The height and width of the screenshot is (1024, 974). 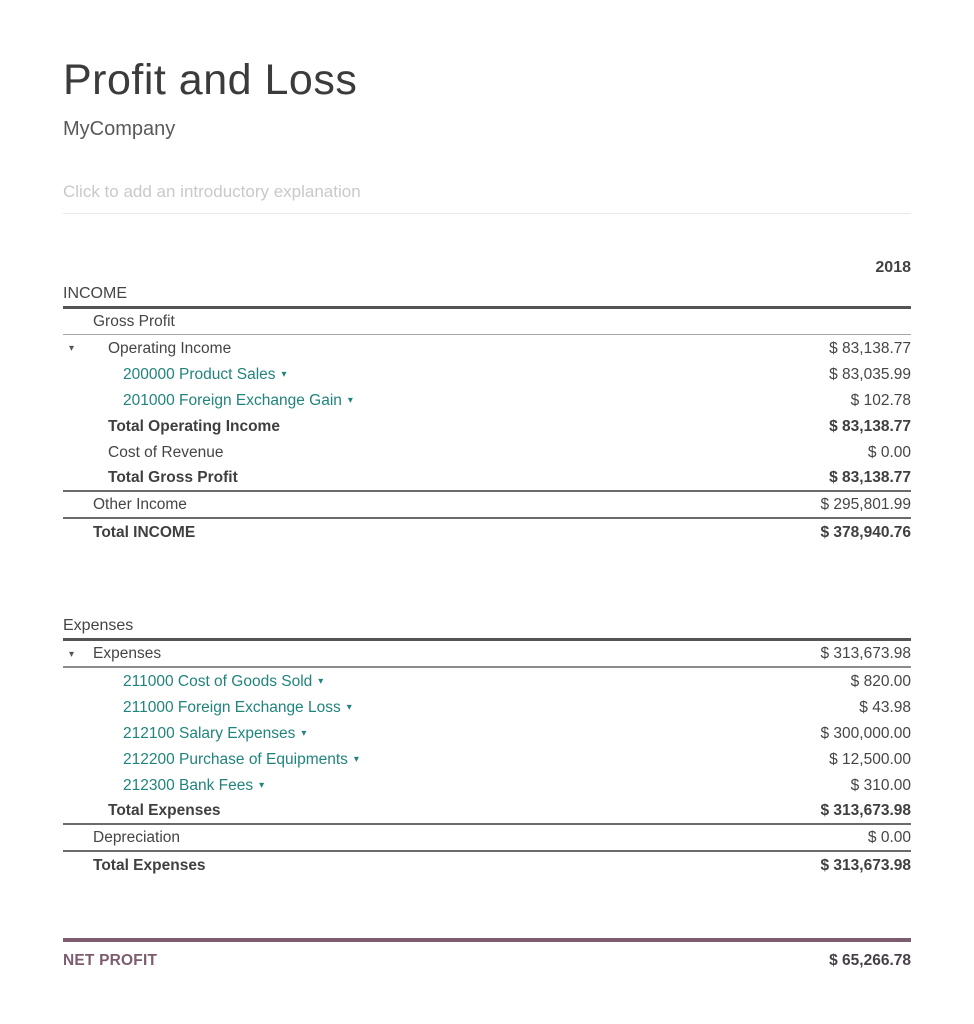 What do you see at coordinates (137, 837) in the screenshot?
I see `depreciation-label: Depreciation` at bounding box center [137, 837].